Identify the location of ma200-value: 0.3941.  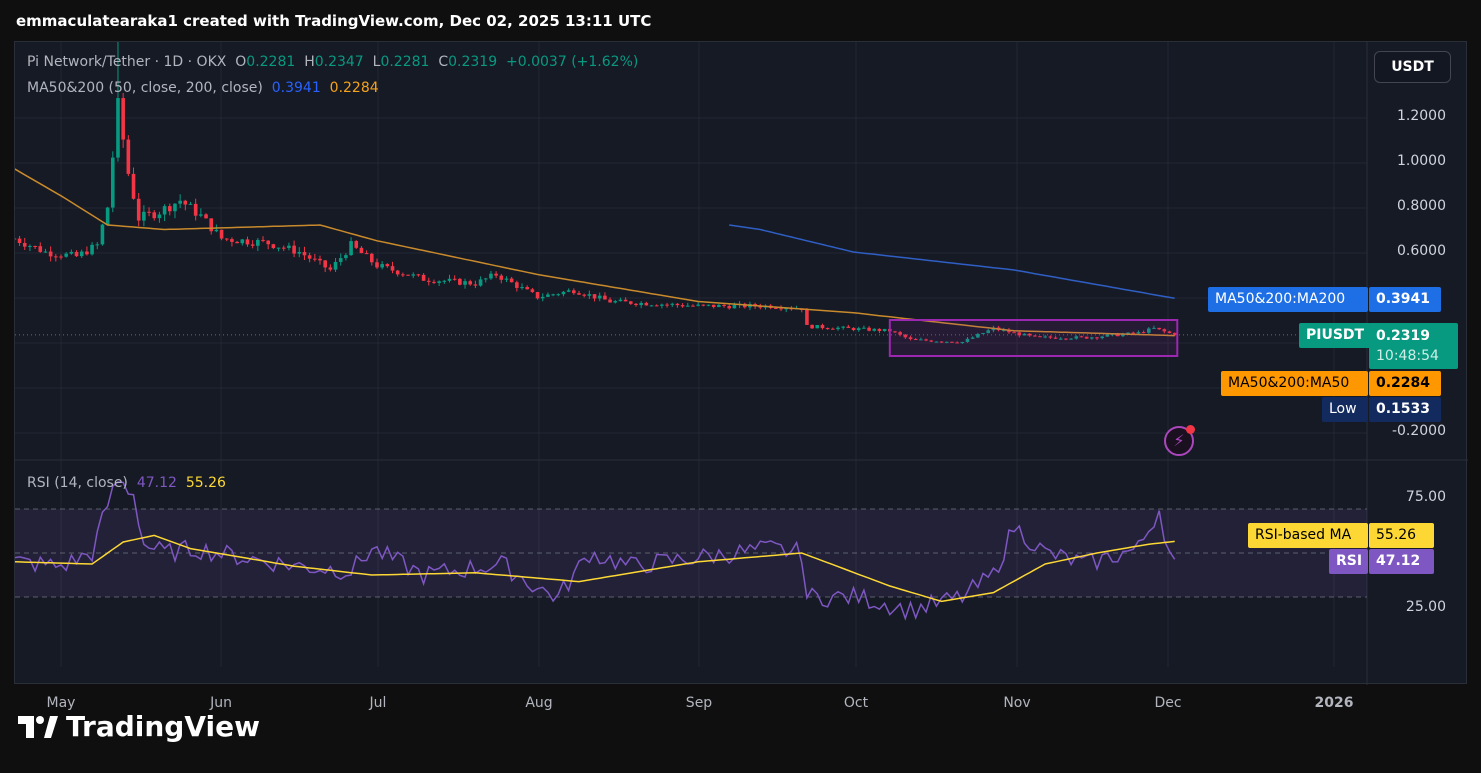
(296, 88).